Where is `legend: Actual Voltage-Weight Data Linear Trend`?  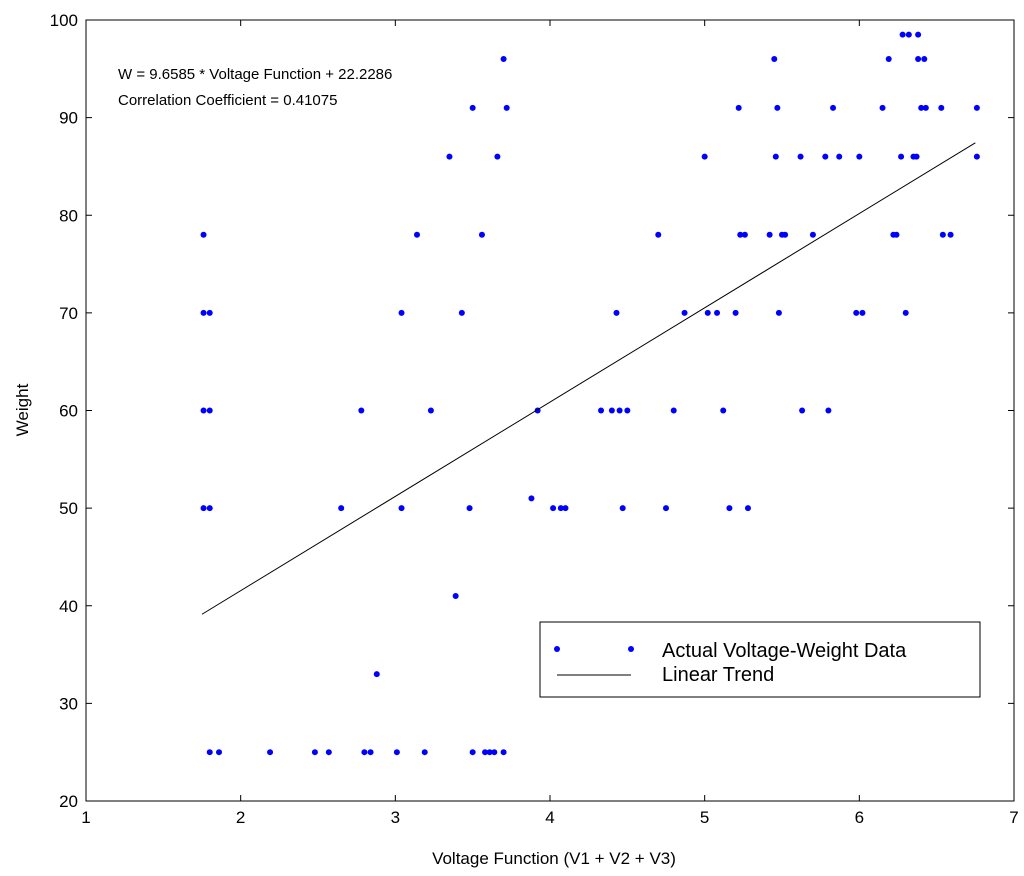
legend: Actual Voltage-Weight Data Linear Trend is located at coordinates (760, 659).